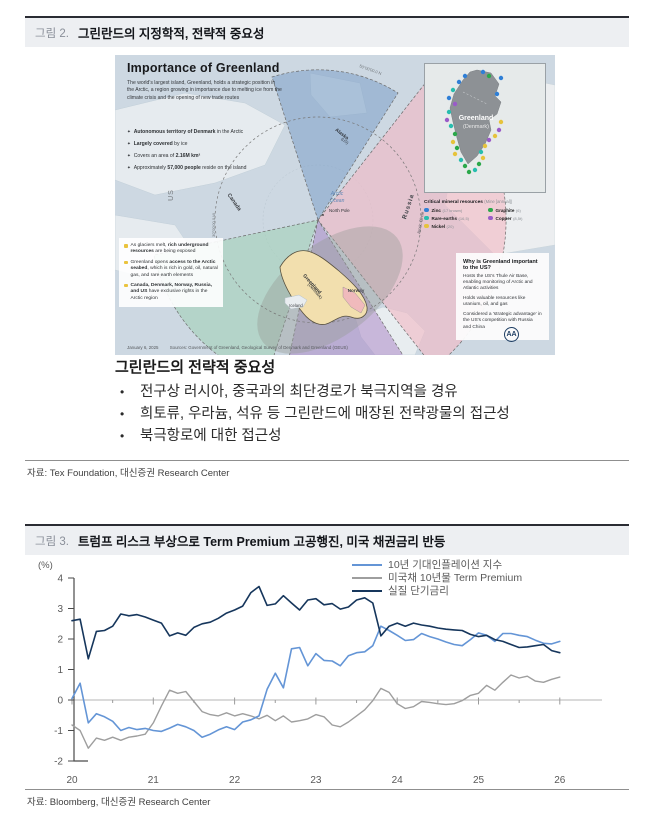 This screenshot has width=654, height=814. Describe the element at coordinates (520, 218) in the screenshot. I see `mineral-item-copper: Copper (8,5t)` at that location.